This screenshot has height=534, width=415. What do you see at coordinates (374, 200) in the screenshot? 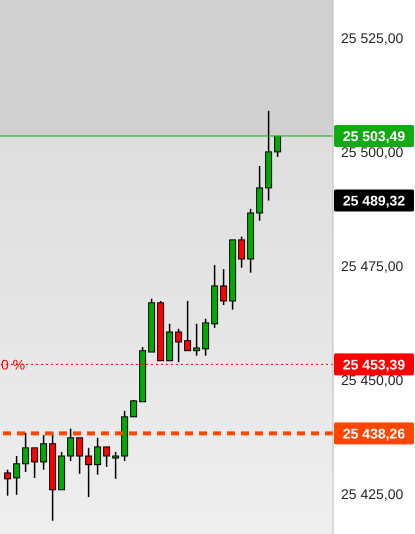
I see `text: 25 489,32` at bounding box center [374, 200].